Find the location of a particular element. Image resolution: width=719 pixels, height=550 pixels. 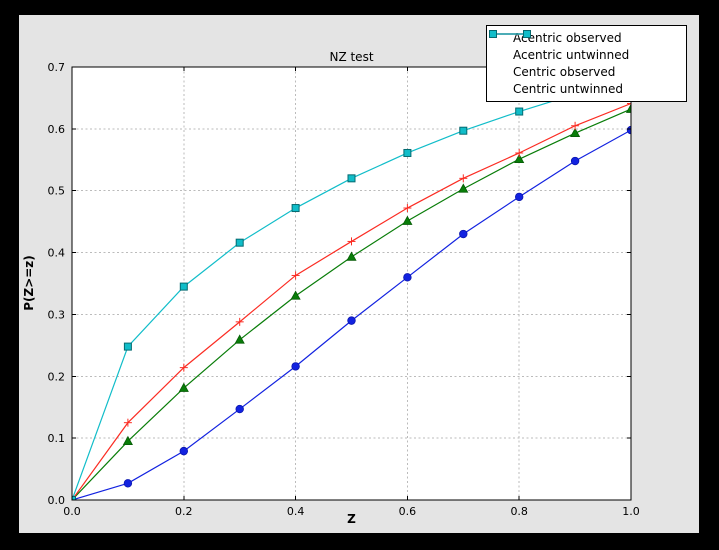

x-axis-label: Z is located at coordinates (351, 519).